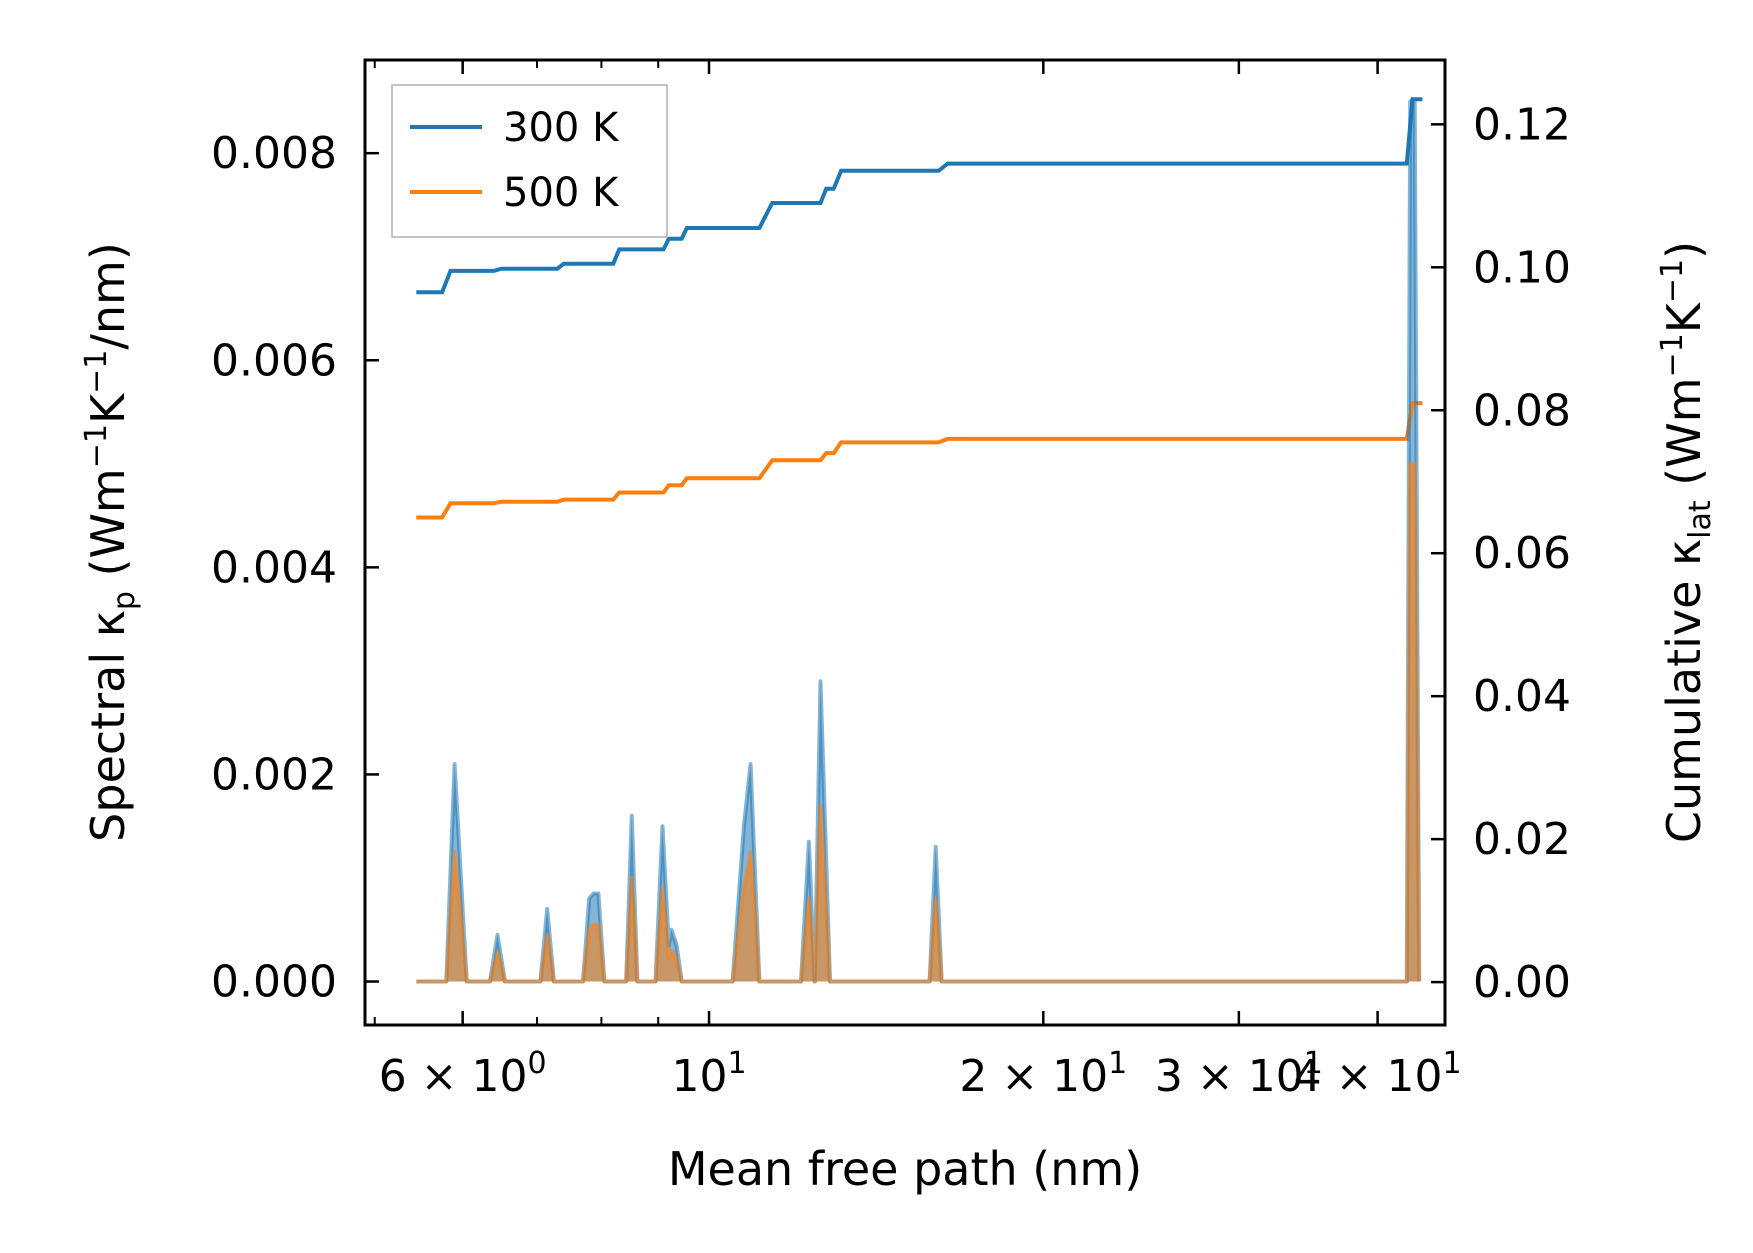 This screenshot has width=1753, height=1253. What do you see at coordinates (274, 982) in the screenshot?
I see `y-left-tick-label: 0.000` at bounding box center [274, 982].